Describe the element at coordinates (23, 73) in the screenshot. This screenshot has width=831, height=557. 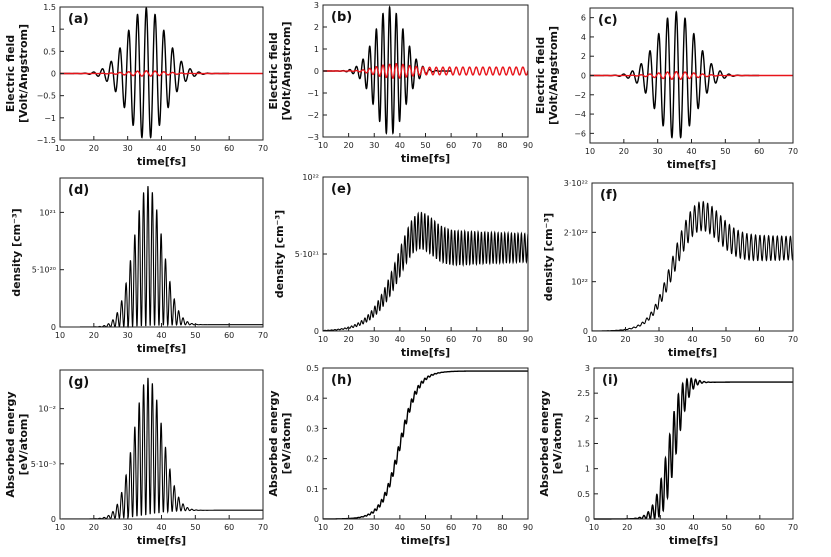
I see `y-axis-label: [Volt/Angstrom]` at that location.